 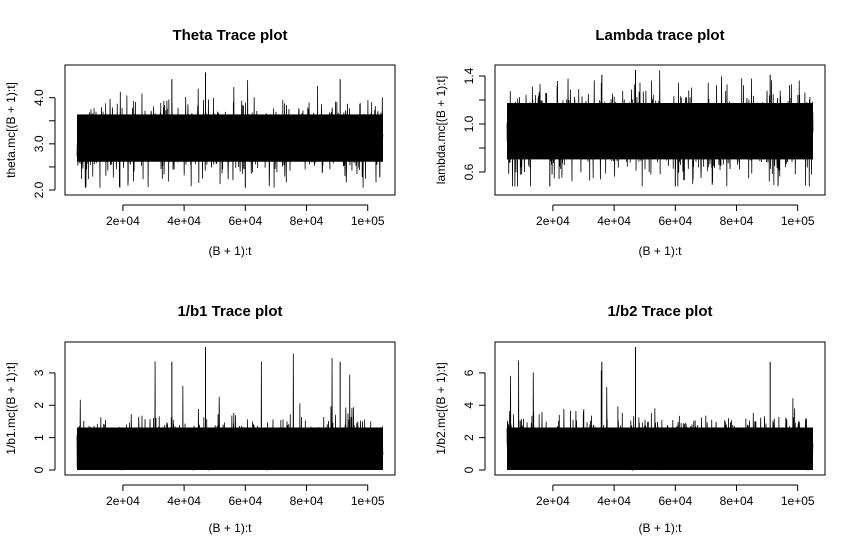 I want to click on y-tick-label: 1.0, so click(x=469, y=123).